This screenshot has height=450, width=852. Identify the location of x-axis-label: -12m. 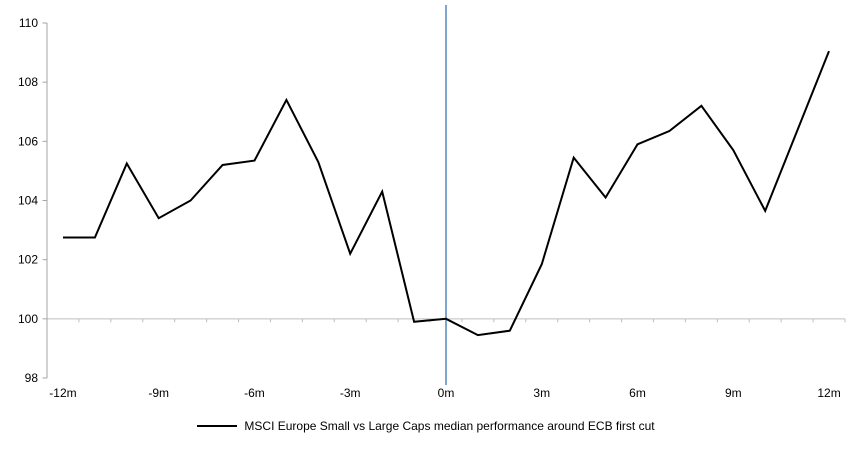
(62, 393).